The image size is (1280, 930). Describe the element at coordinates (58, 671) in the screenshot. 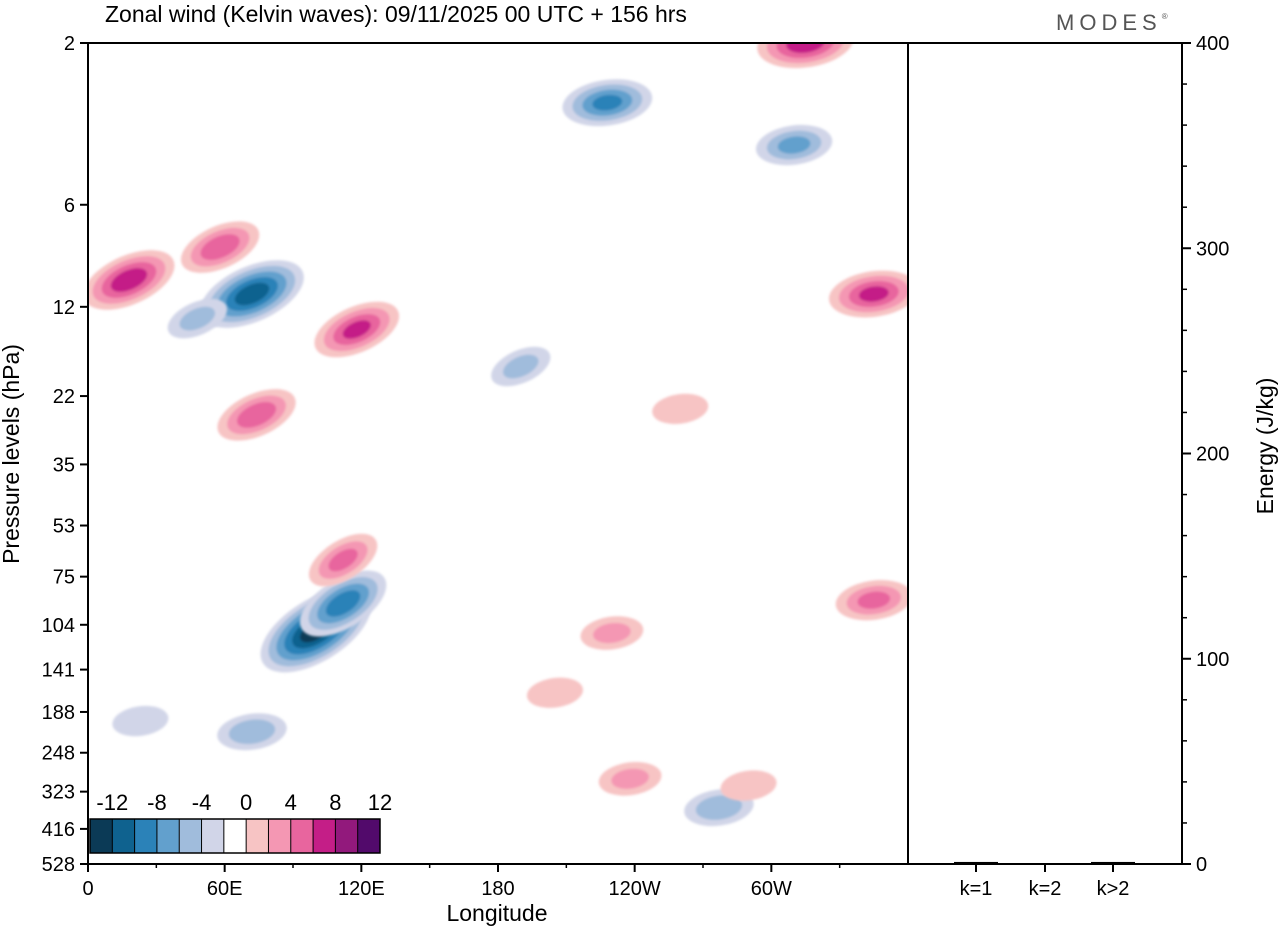

I see `y-tick-label: 141` at that location.